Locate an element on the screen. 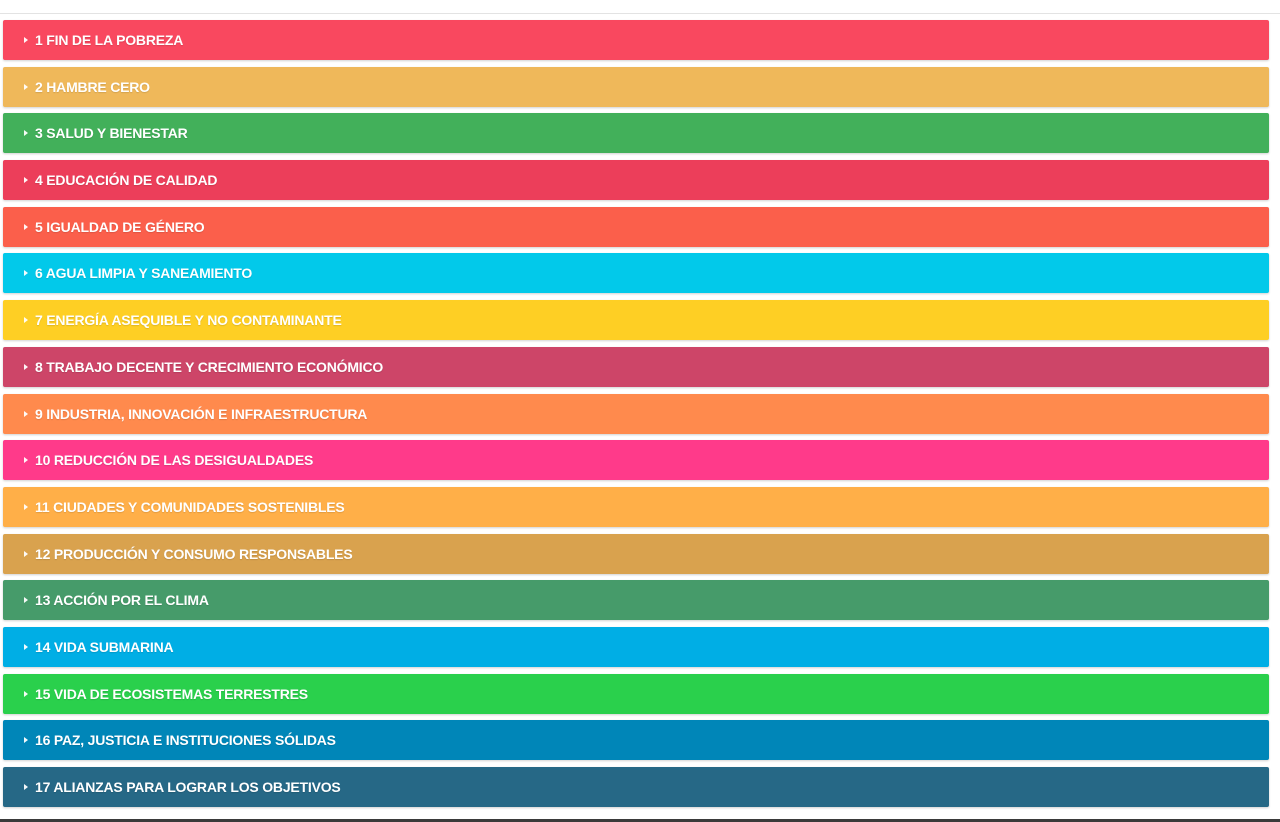 This screenshot has width=1280, height=822. goal-label: 12 PRODUCCIÓN Y CONSUMO RESPONSABLES is located at coordinates (194, 553).